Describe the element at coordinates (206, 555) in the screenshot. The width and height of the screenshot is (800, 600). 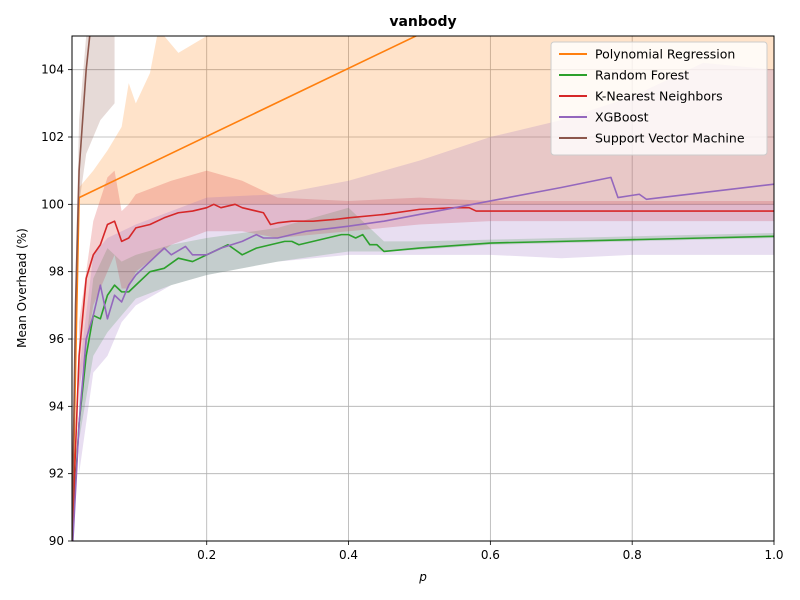
I see `x-tick-label: 0.2` at that location.